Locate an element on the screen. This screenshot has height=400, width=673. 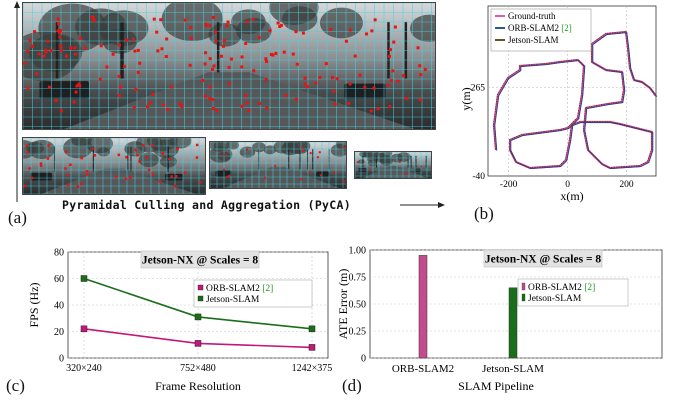
road-surface is located at coordinates (281, 177).